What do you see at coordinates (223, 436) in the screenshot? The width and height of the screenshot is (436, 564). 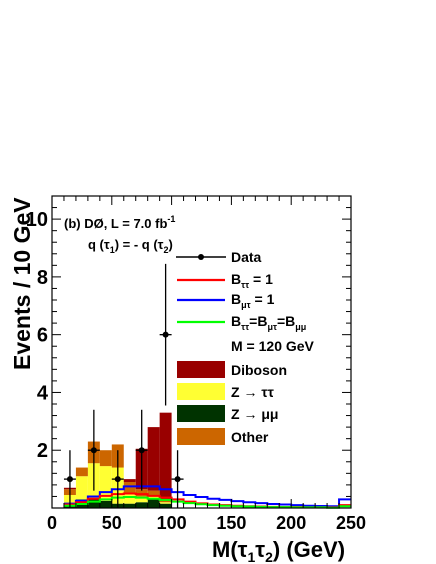 I see `legend-other: Other` at bounding box center [223, 436].